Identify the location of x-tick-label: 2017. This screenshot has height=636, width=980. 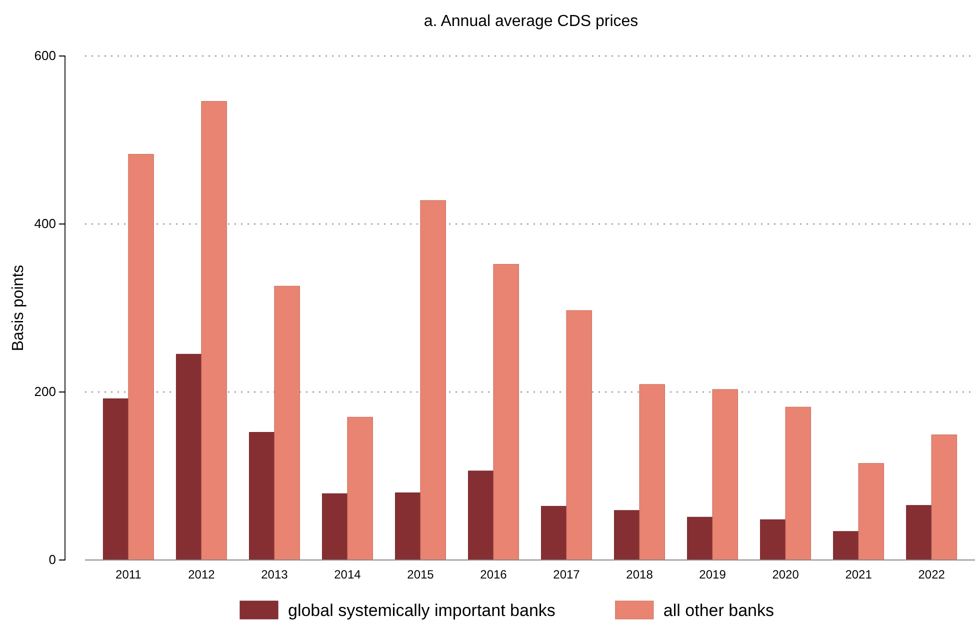
(566, 575).